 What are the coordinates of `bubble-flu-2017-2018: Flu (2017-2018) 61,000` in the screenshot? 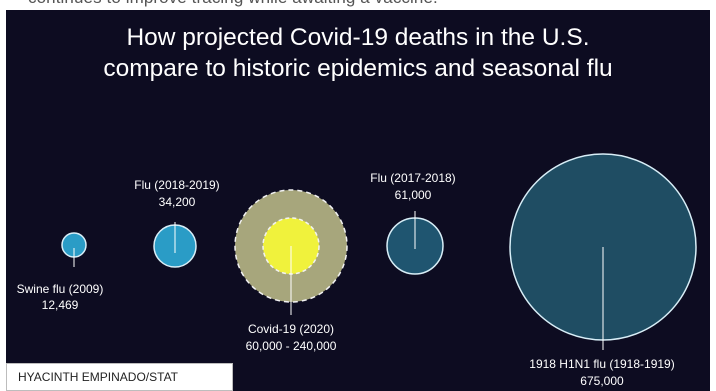 It's located at (413, 223).